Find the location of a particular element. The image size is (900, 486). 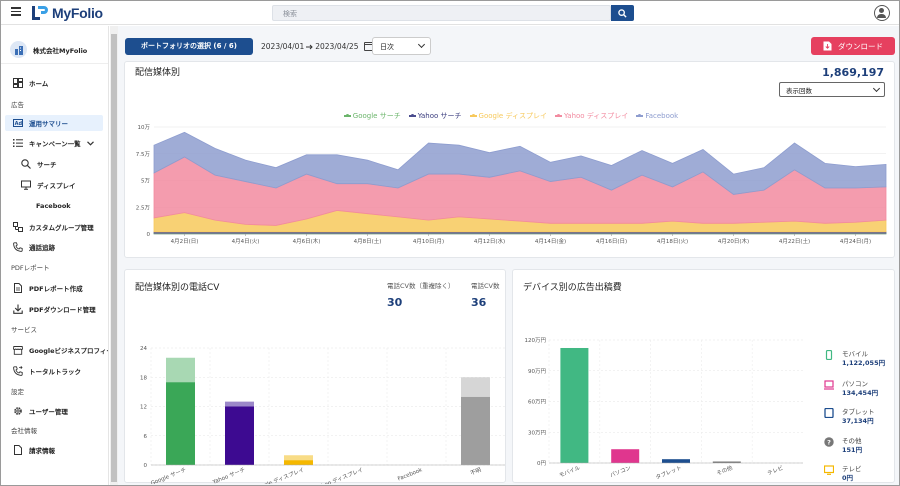

arrow-right-icon is located at coordinates (309, 46).